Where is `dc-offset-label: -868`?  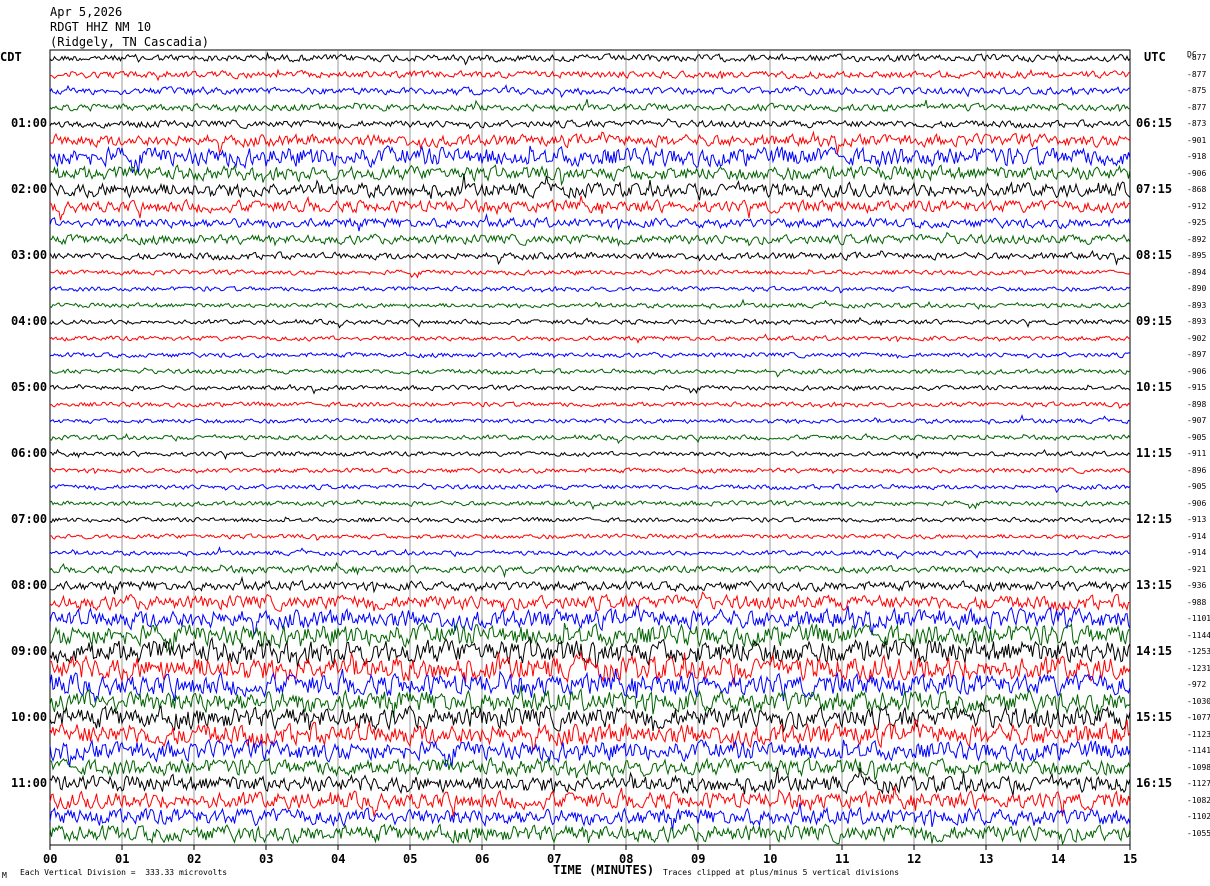
dc-offset-label: -868 is located at coordinates (1197, 189).